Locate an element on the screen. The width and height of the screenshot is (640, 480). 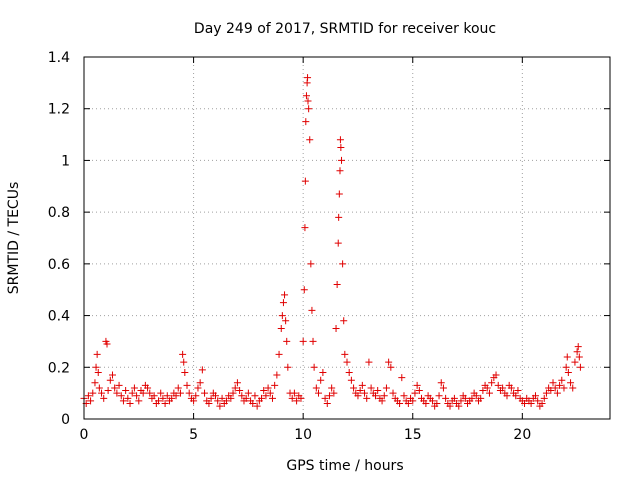
y-tick-labels: 0 0.2 0.4 0.6 0.8 1 1.2 1.4 is located at coordinates (59, 239).